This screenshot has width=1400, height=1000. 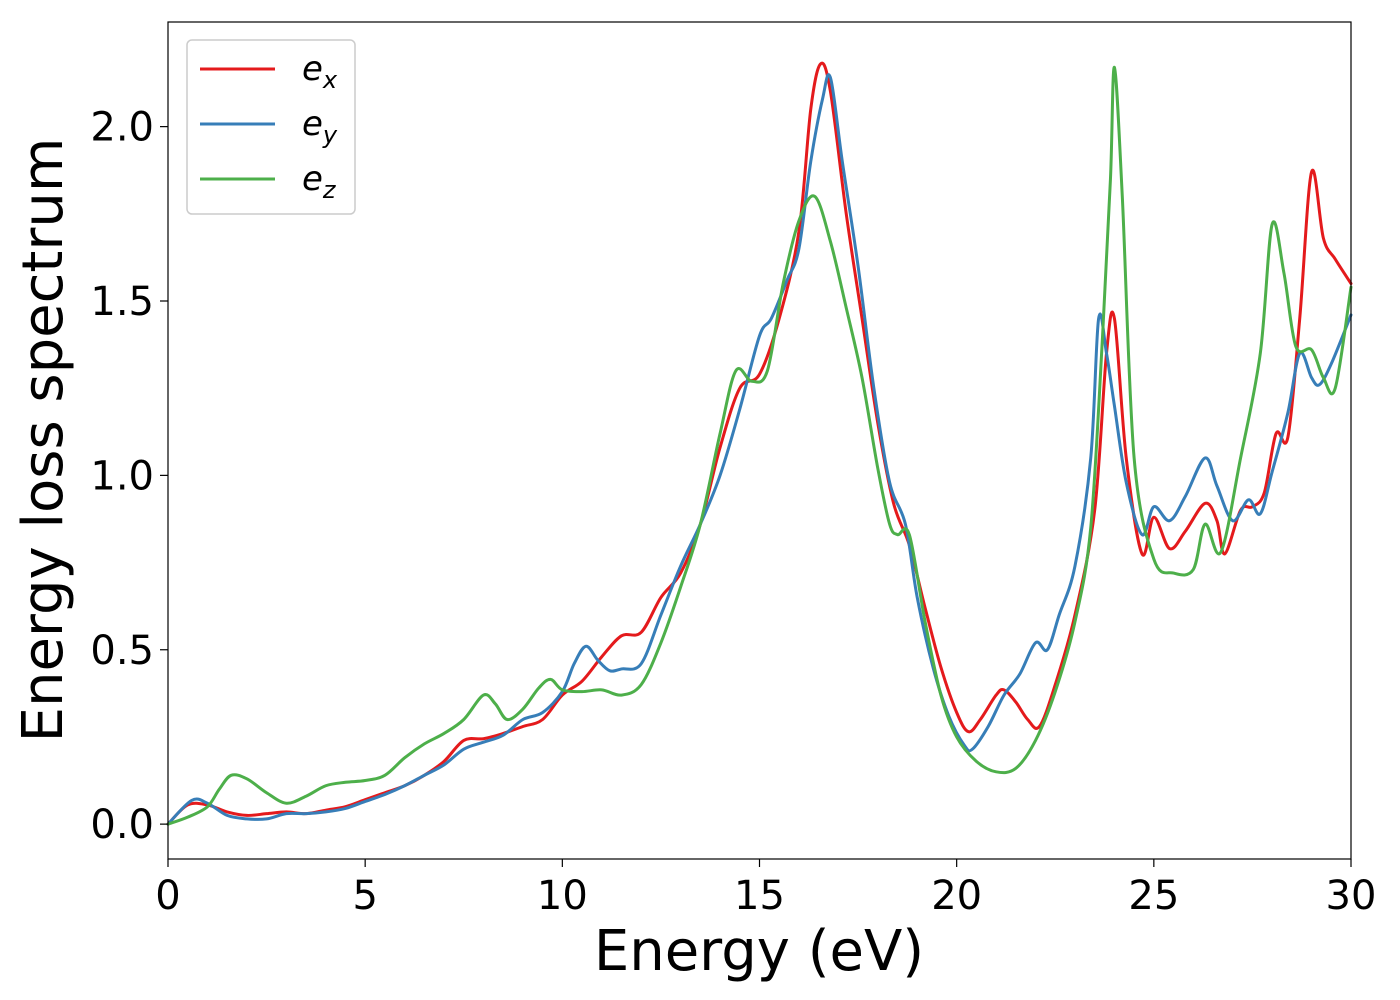 I want to click on legend-label-e-z: ez, so click(x=319, y=181).